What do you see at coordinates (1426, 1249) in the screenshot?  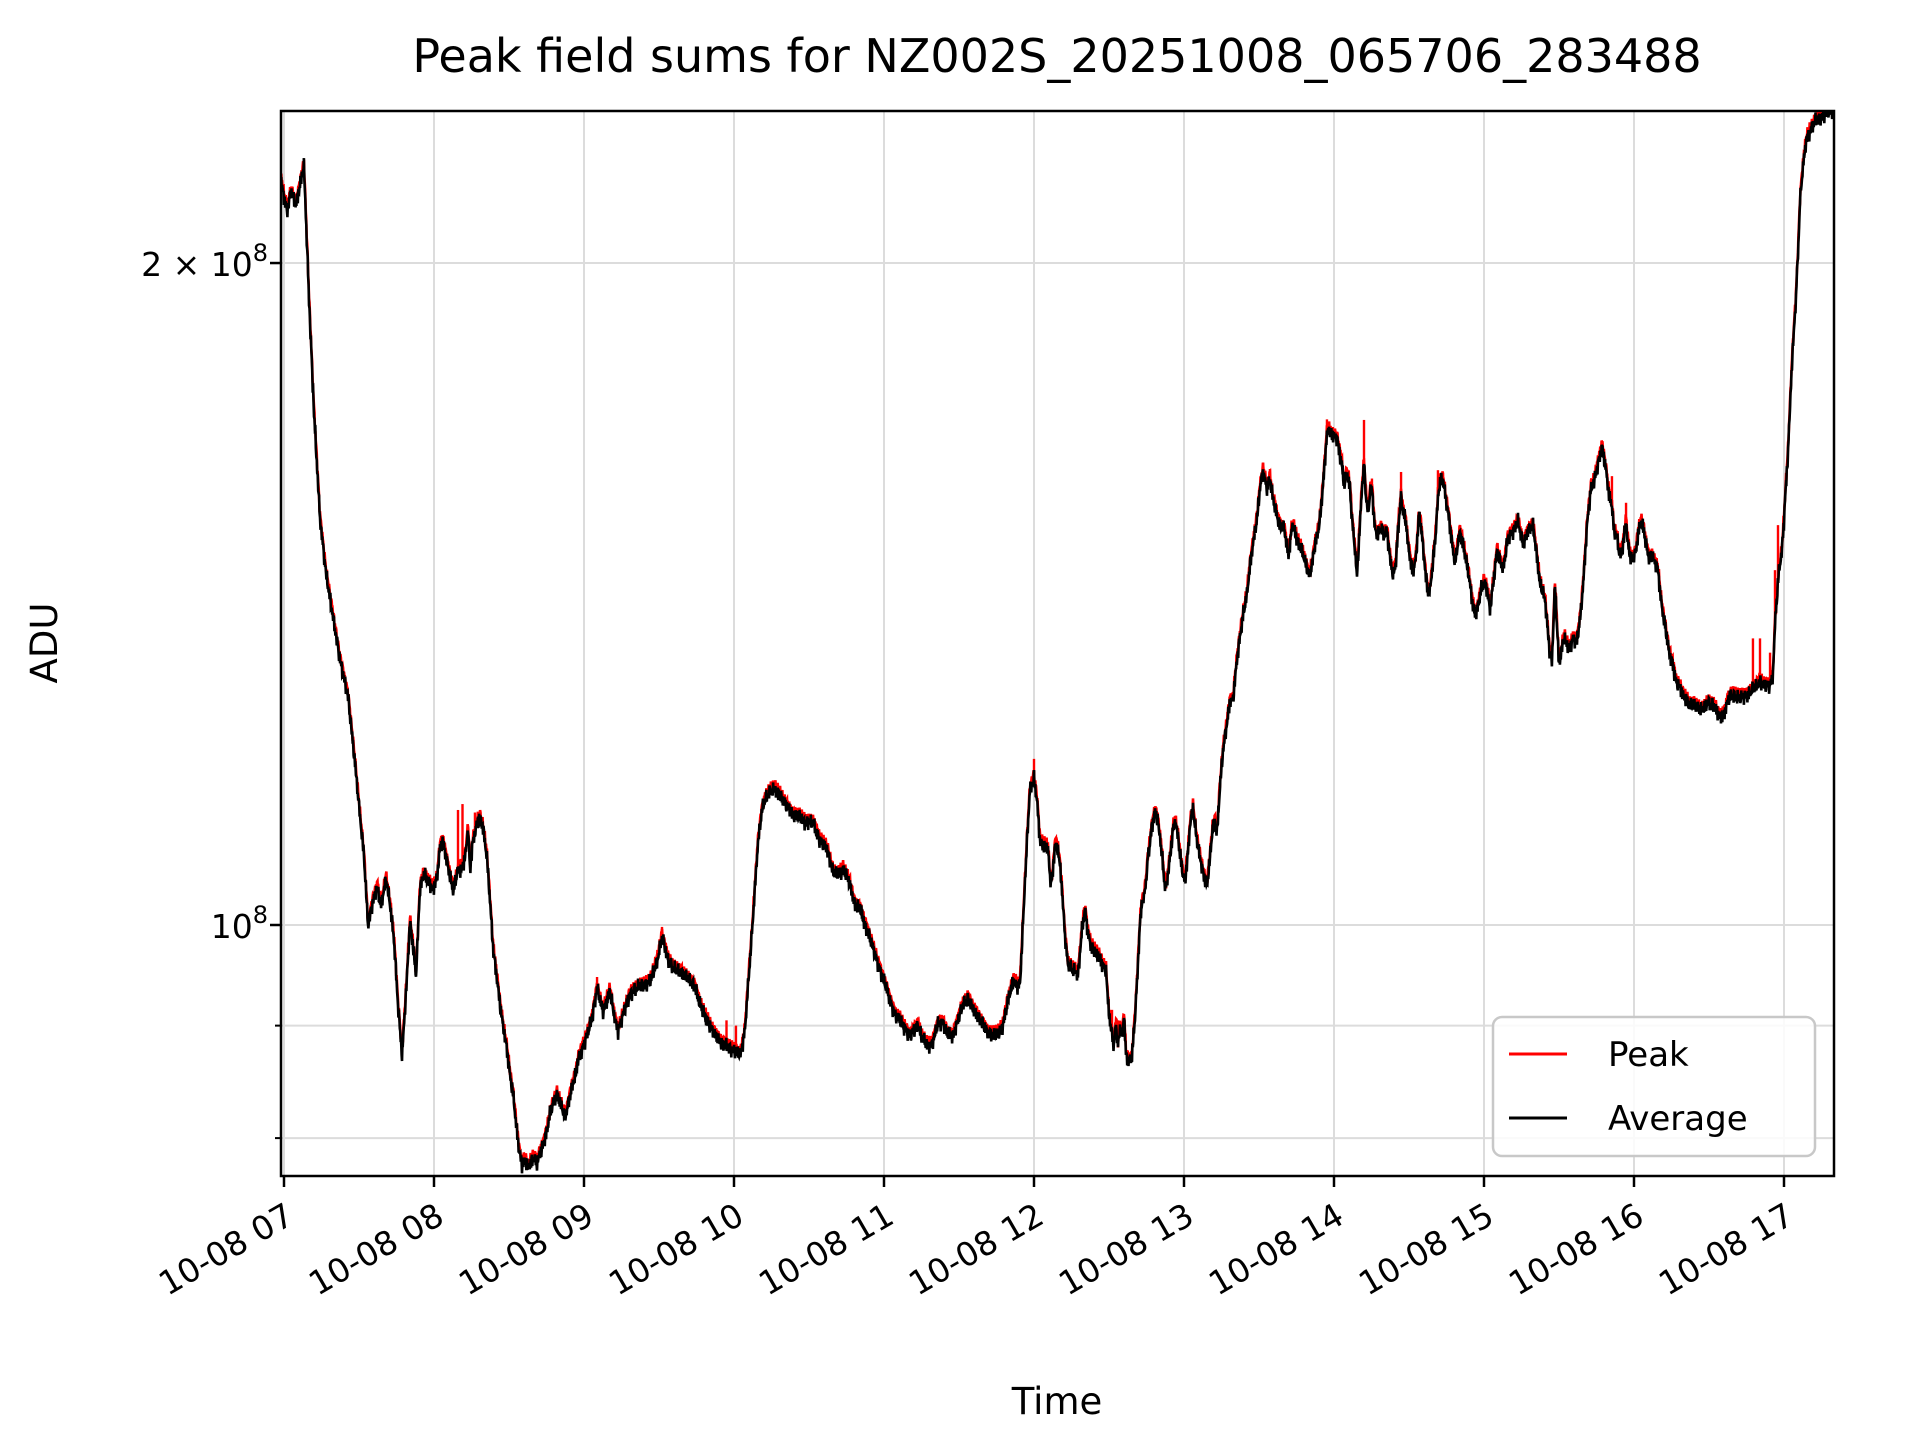 I see `x-tick-label: 10-08 15` at bounding box center [1426, 1249].